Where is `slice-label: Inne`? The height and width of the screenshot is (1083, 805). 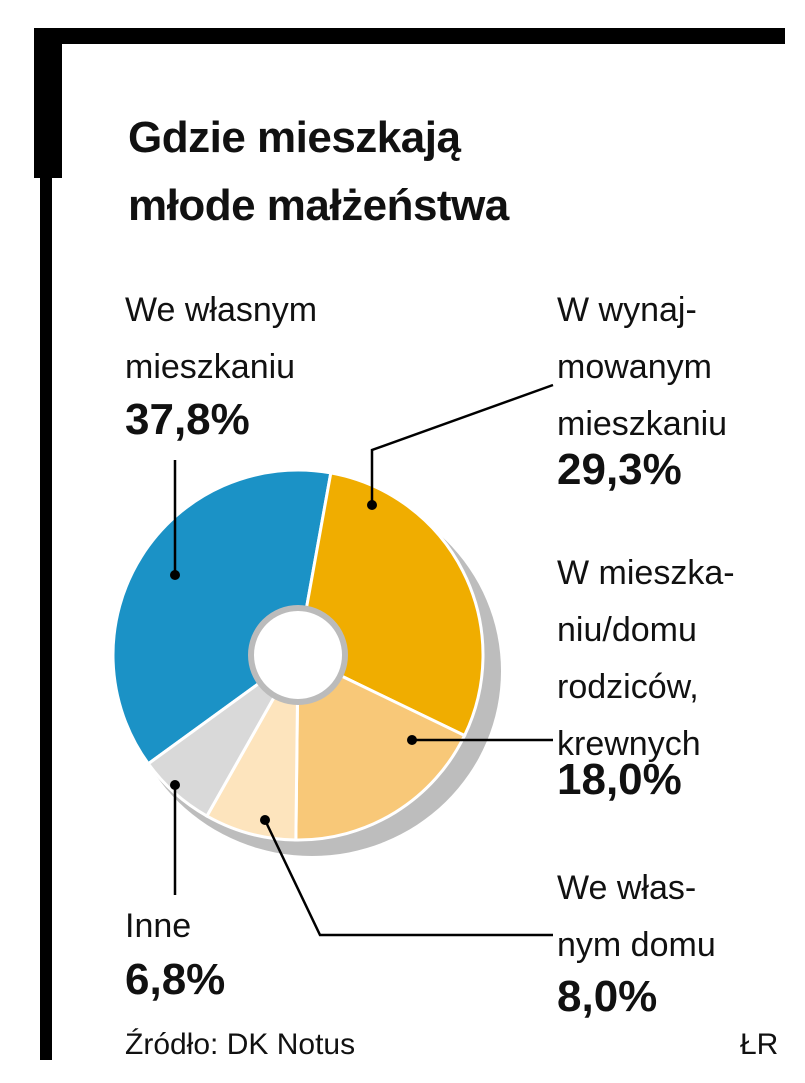
slice-label: Inne is located at coordinates (158, 926).